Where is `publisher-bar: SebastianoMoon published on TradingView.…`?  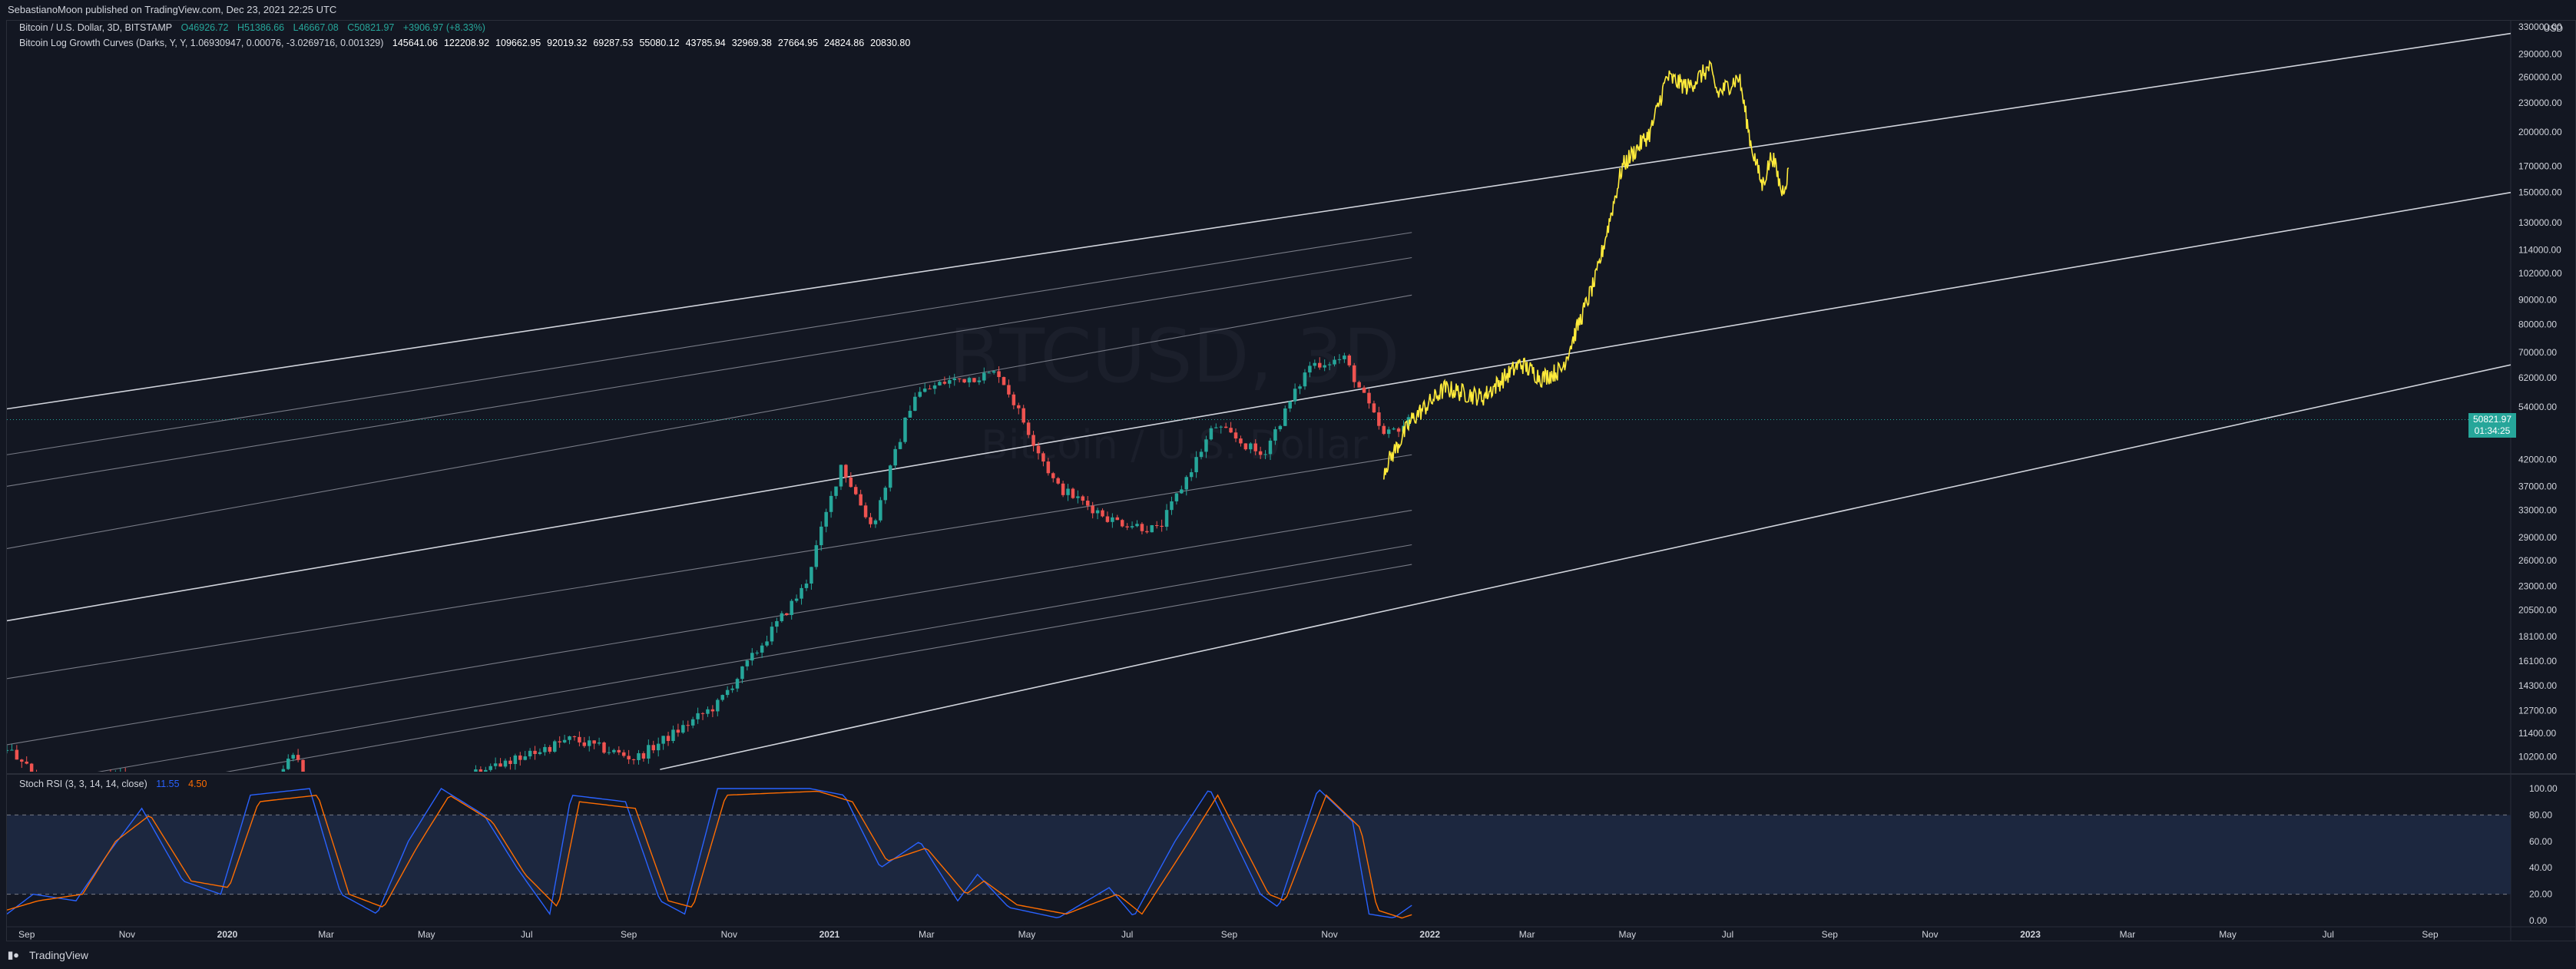
publisher-bar: SebastianoMoon published on TradingView.… is located at coordinates (1288, 10).